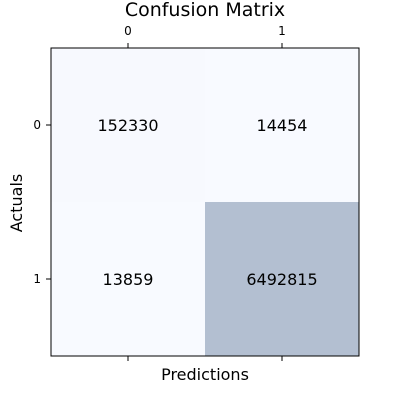 This screenshot has height=400, width=400. I want to click on y-axis-label: Actuals, so click(16, 203).